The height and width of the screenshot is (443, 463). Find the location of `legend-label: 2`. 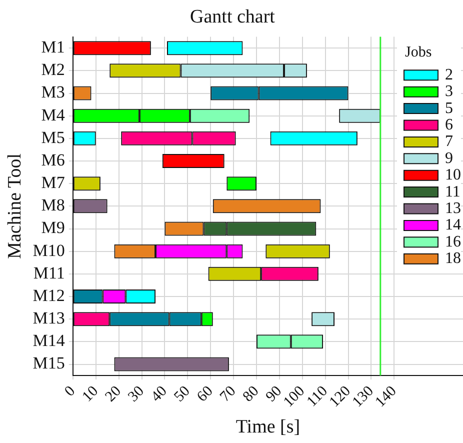

legend-label: 2 is located at coordinates (449, 75).